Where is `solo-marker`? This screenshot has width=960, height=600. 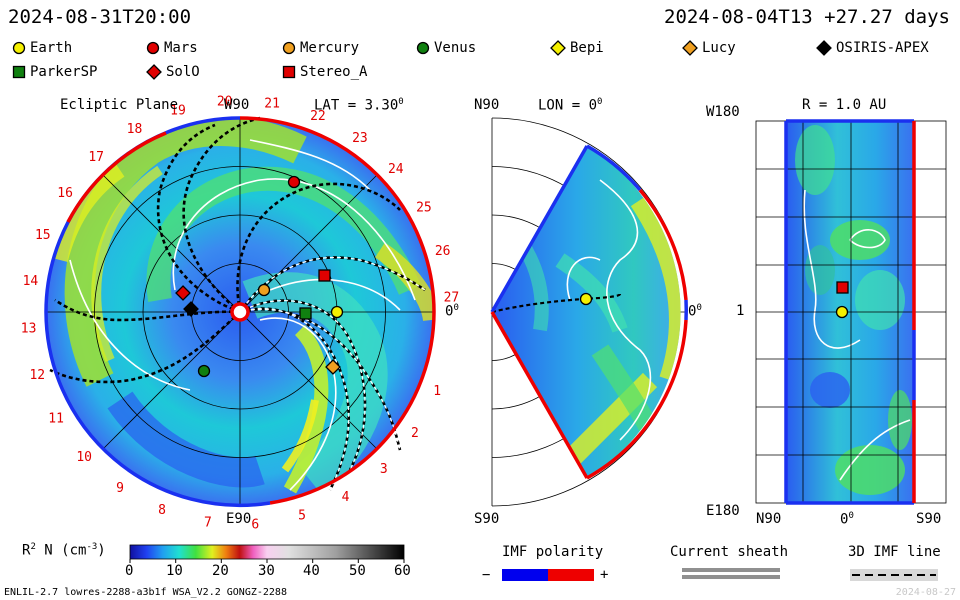 solo-marker is located at coordinates (183, 293).